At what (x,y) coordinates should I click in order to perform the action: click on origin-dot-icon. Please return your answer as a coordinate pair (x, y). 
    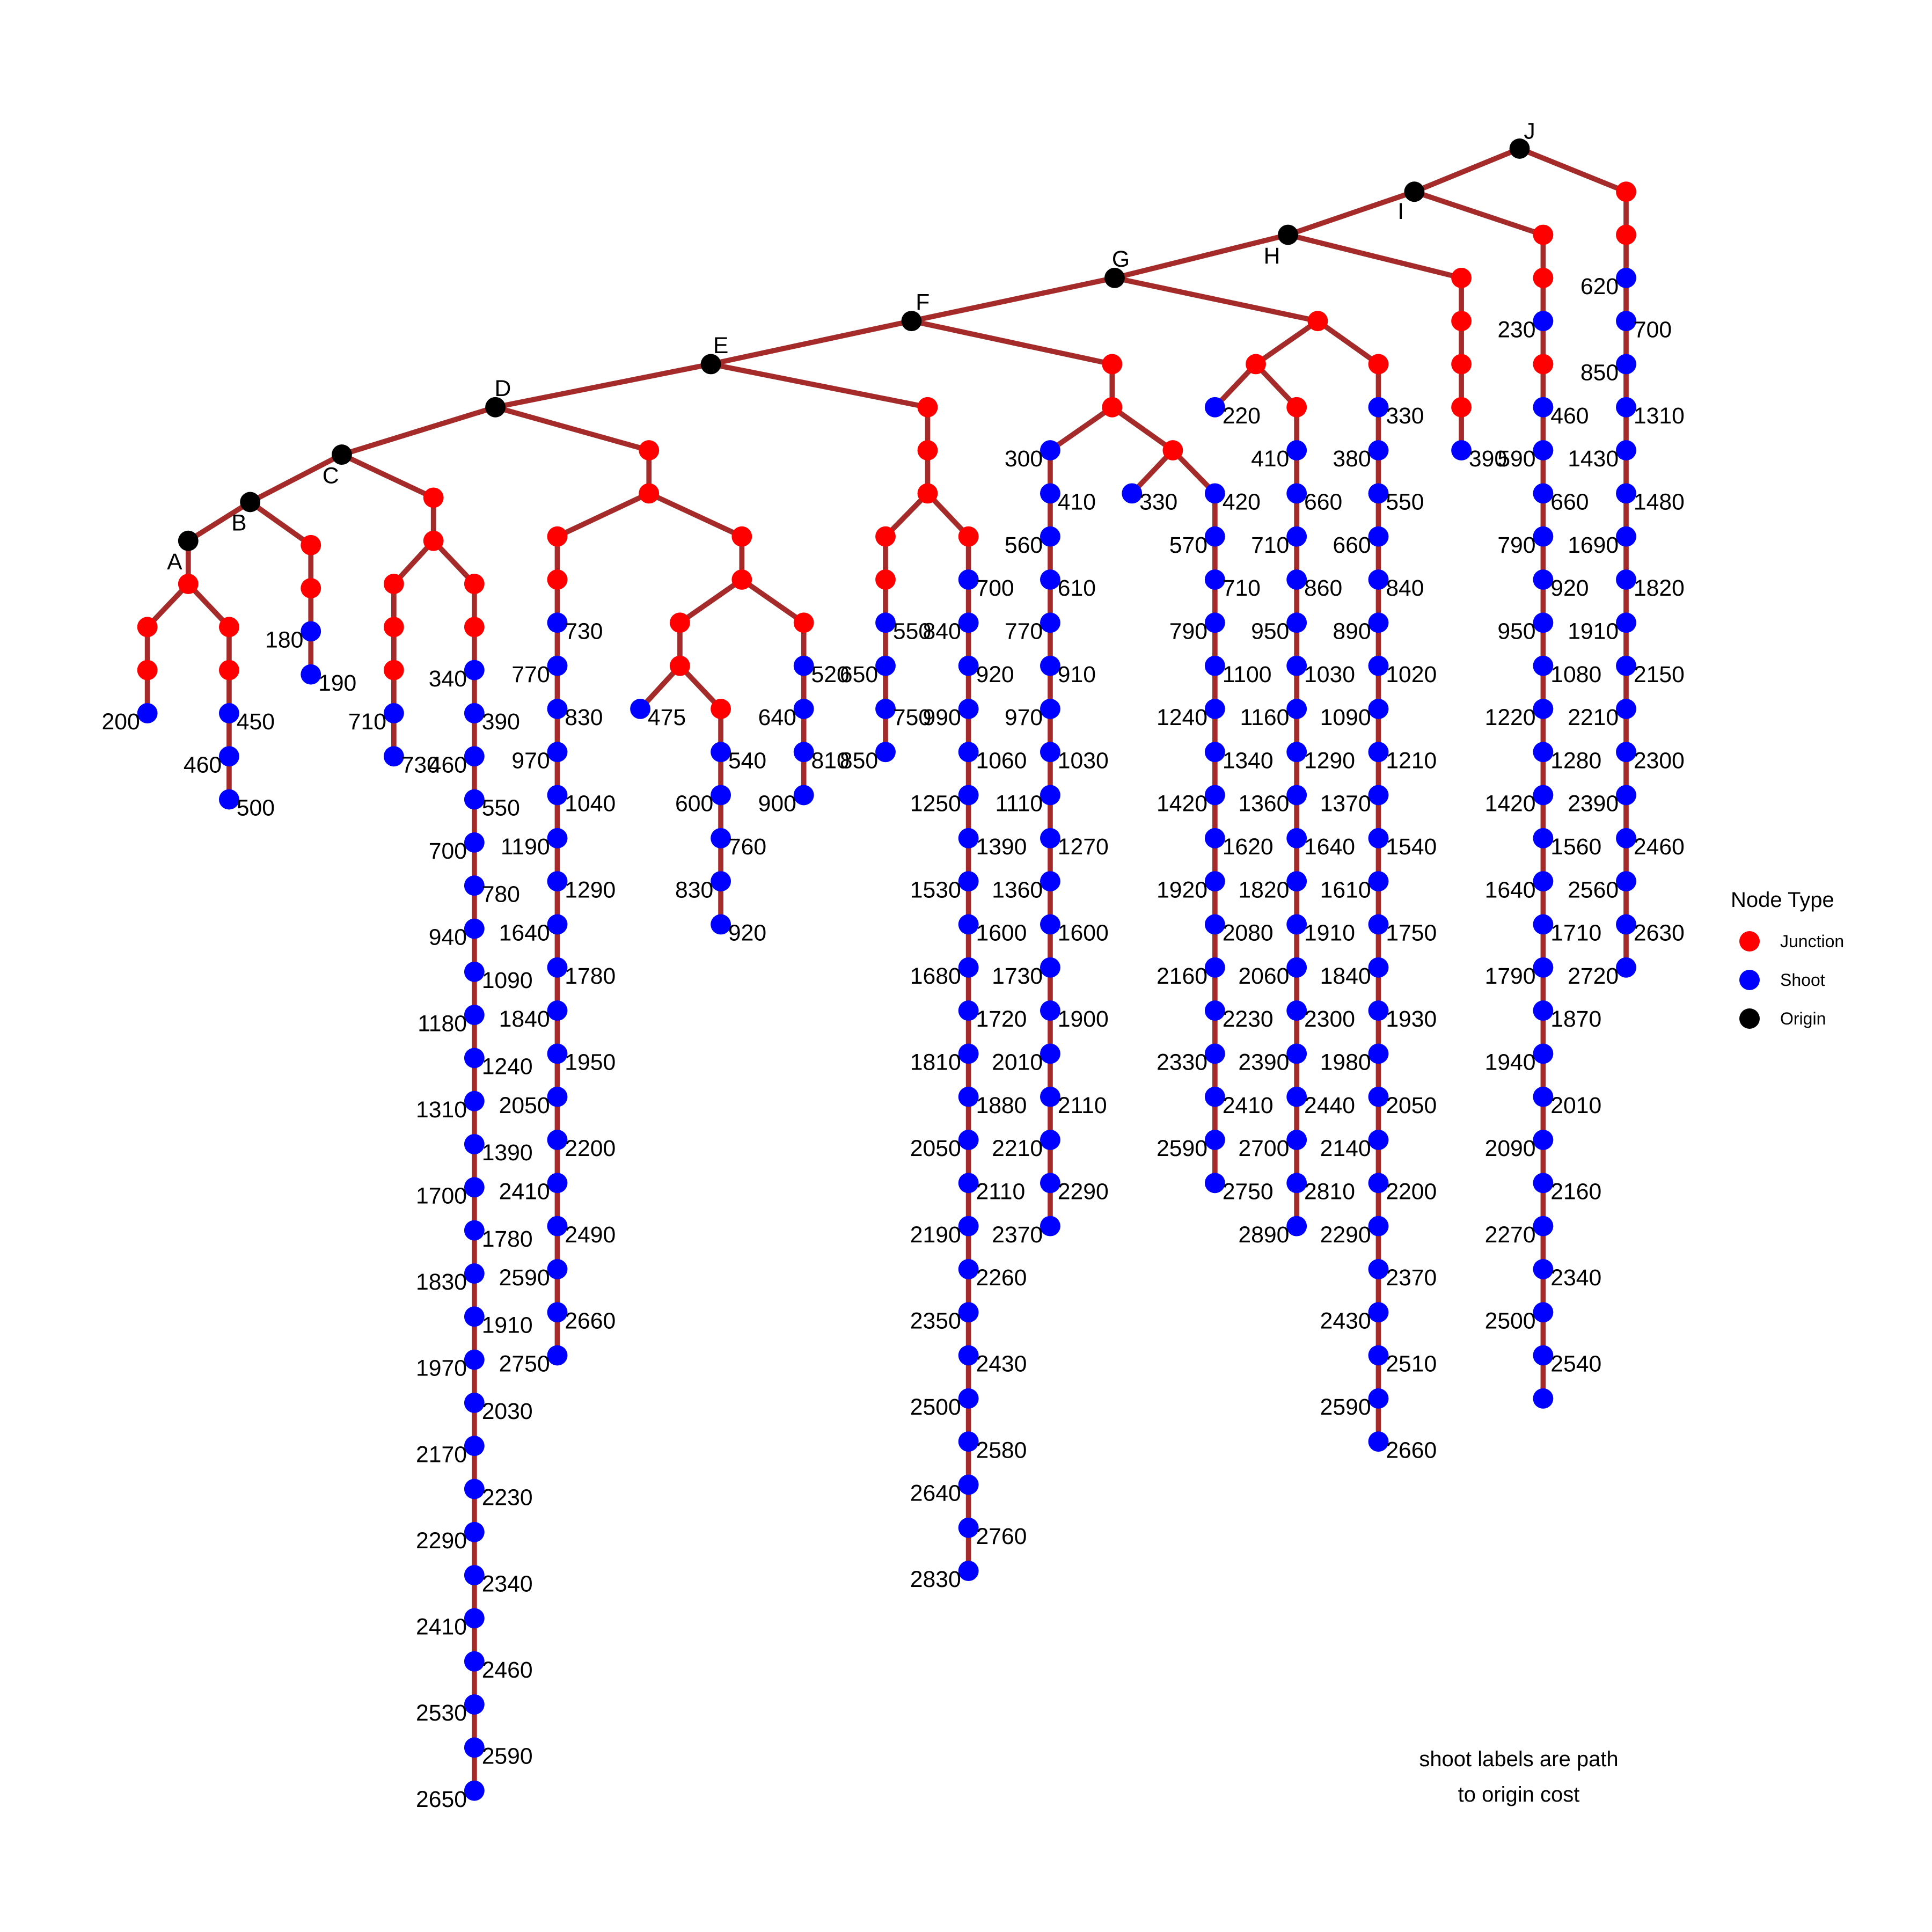
    Looking at the image, I should click on (1749, 1018).